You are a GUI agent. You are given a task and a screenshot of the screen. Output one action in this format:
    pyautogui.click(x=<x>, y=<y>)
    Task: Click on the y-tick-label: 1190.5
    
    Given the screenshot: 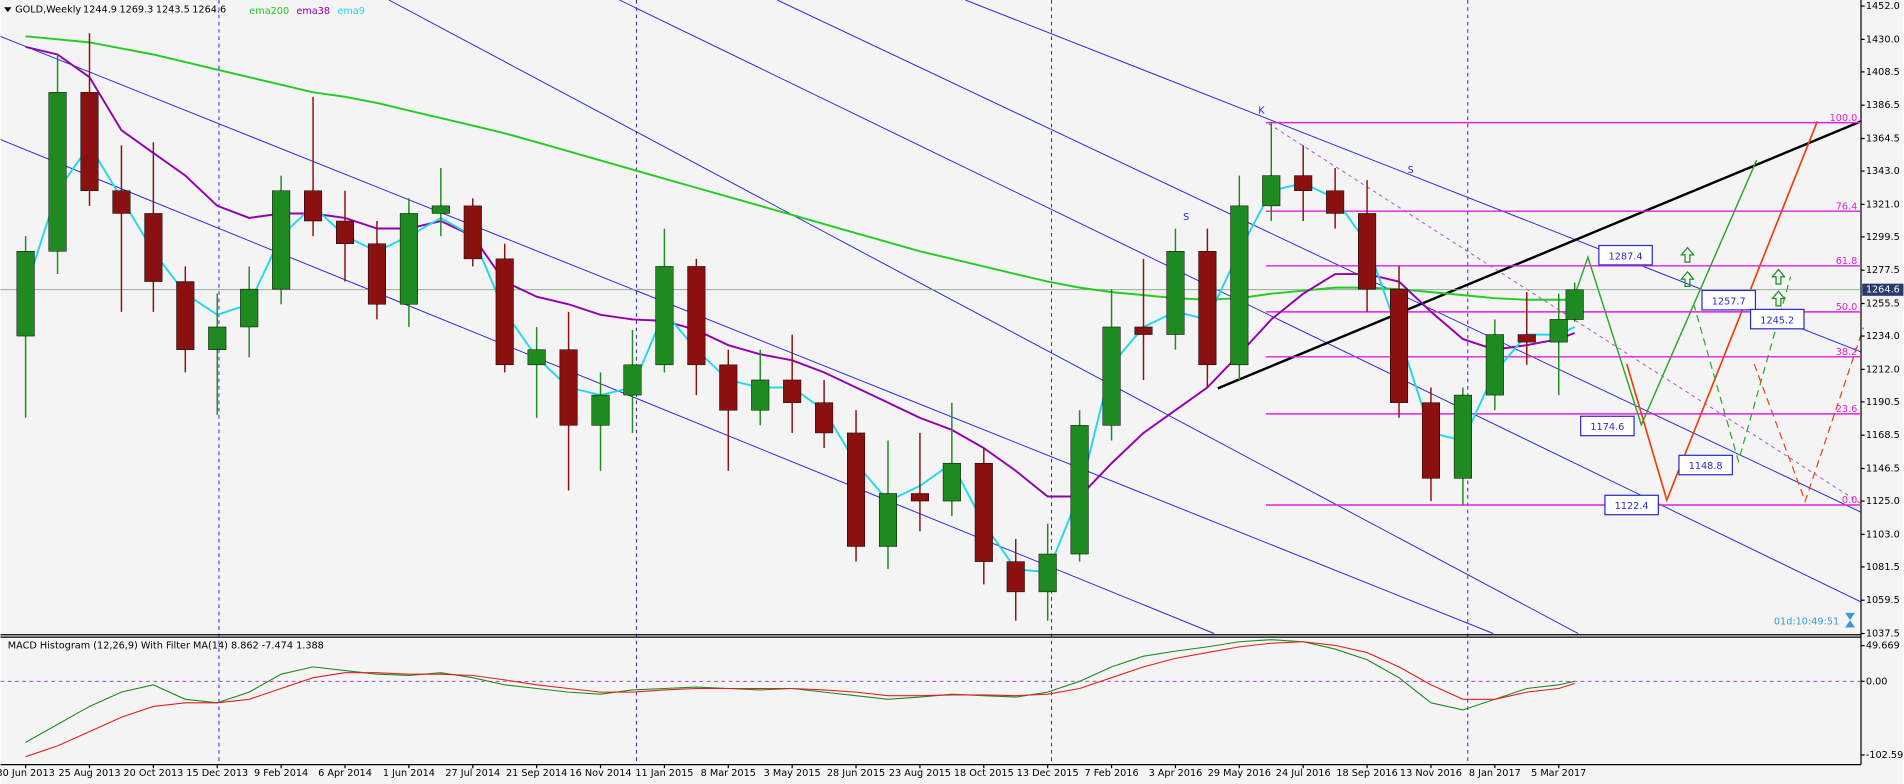 What is the action you would take?
    pyautogui.click(x=1883, y=402)
    